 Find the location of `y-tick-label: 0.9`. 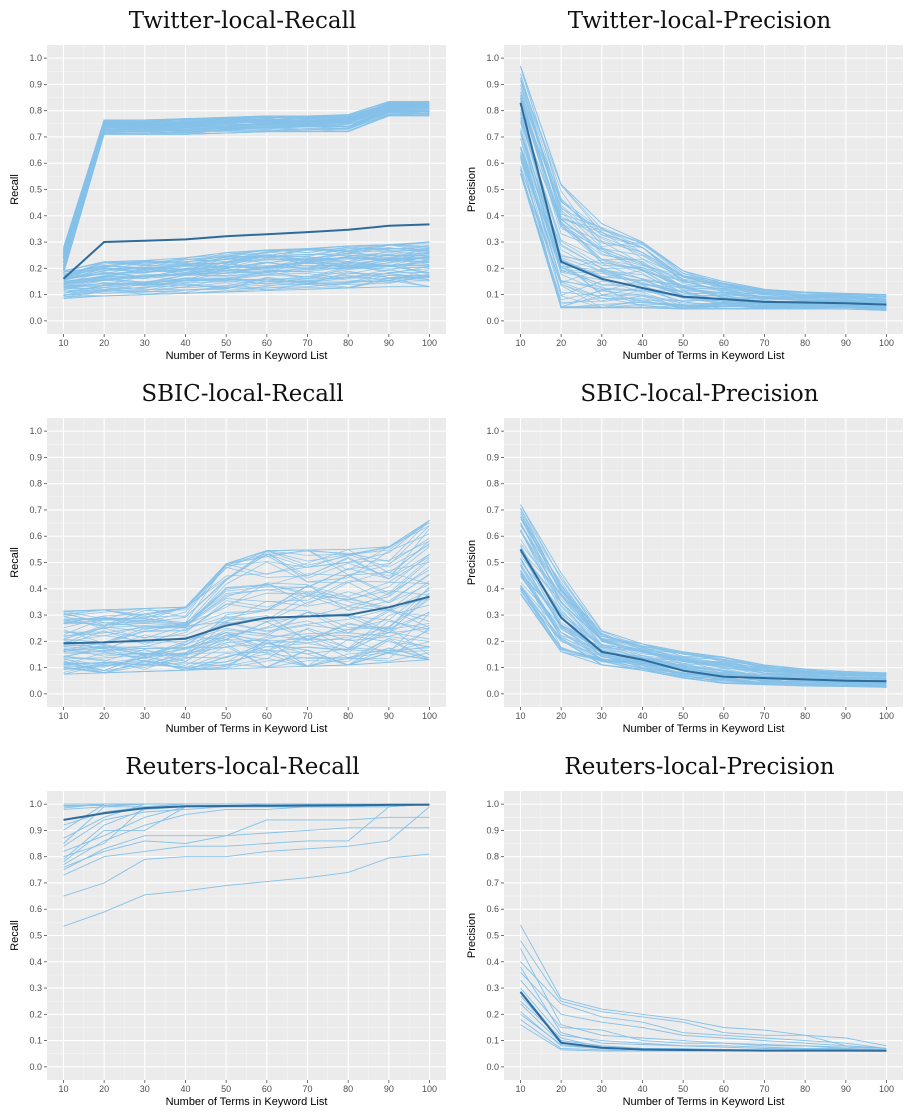

y-tick-label: 0.9 is located at coordinates (492, 830).